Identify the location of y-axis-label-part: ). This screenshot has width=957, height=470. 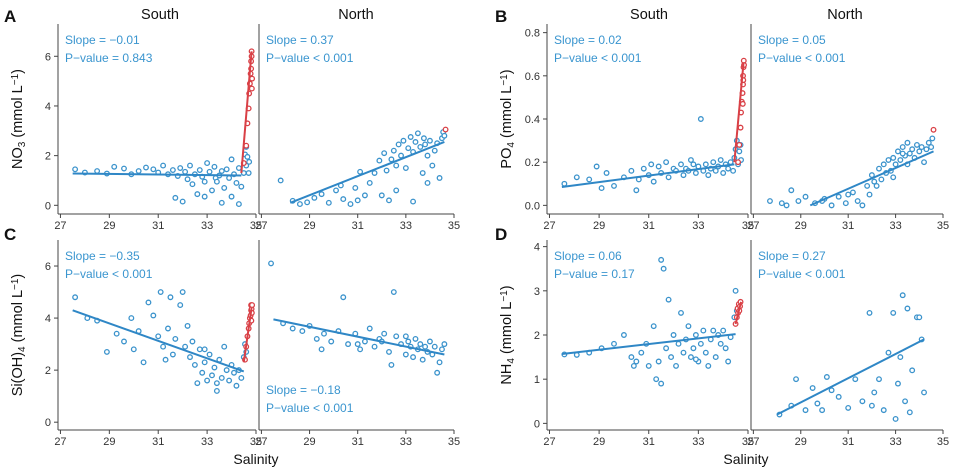
(507, 71).